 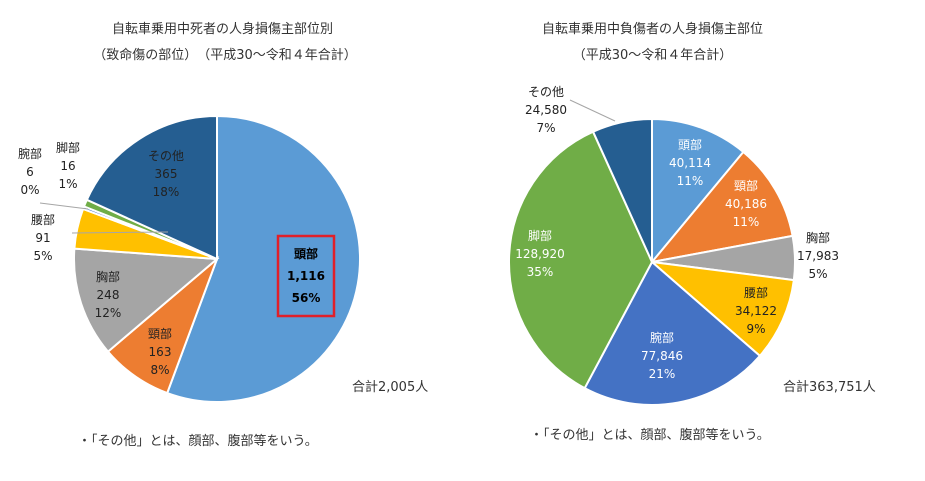 I want to click on chart2-label-6-percent: 7%, so click(x=545, y=128).